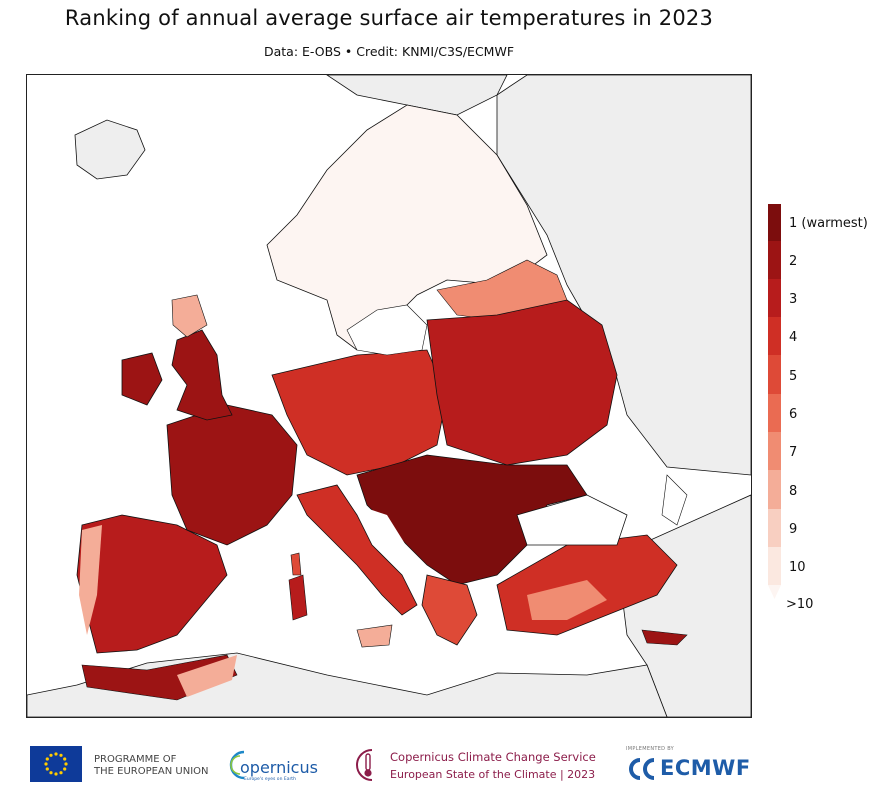  Describe the element at coordinates (797, 567) in the screenshot. I see `legend-label-rank-10: 10` at that location.